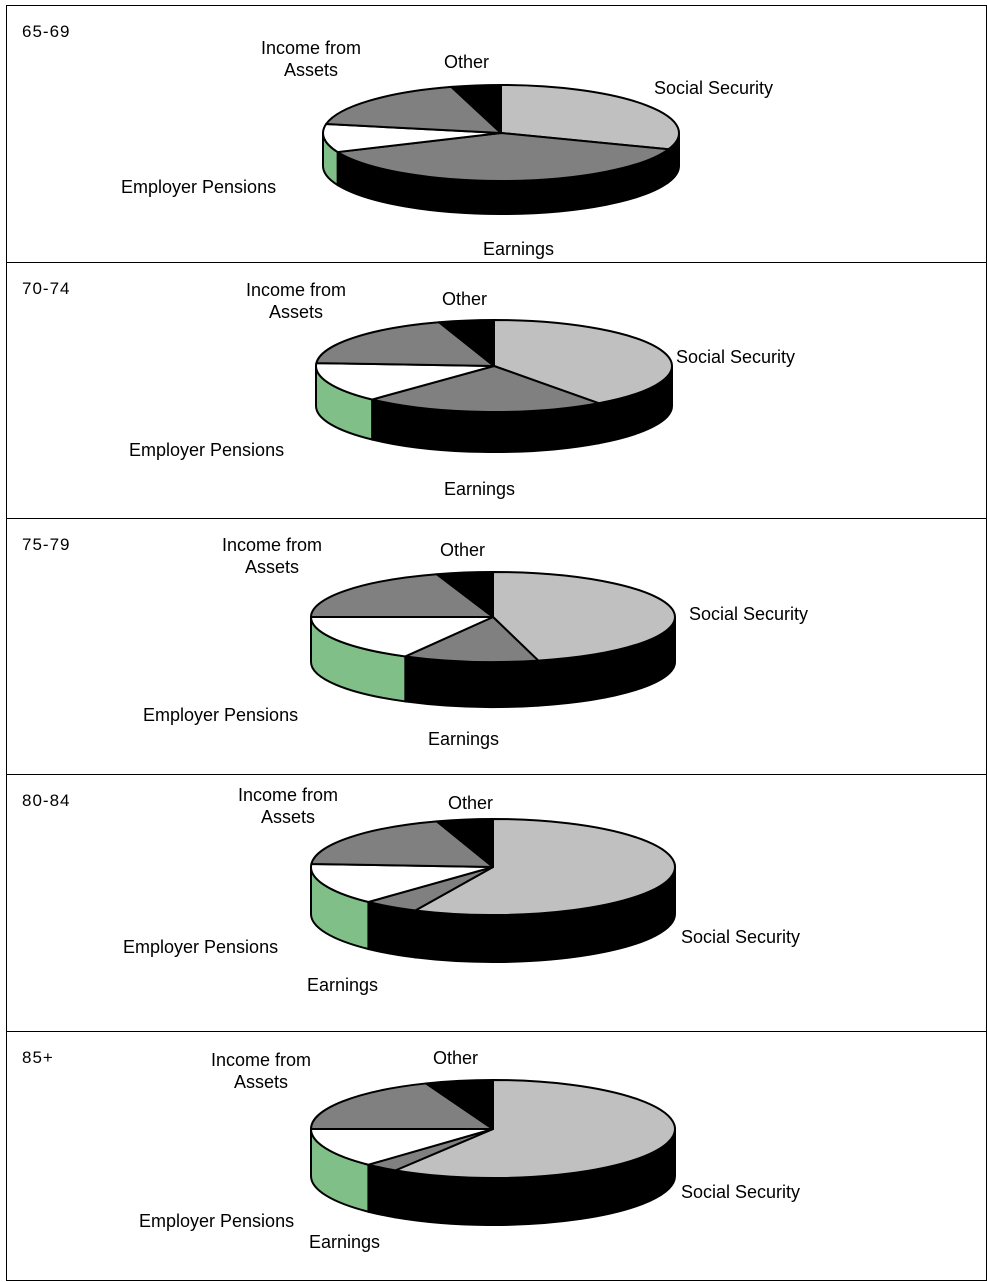  Describe the element at coordinates (46, 288) in the screenshot. I see `panel-title: 70-74` at that location.